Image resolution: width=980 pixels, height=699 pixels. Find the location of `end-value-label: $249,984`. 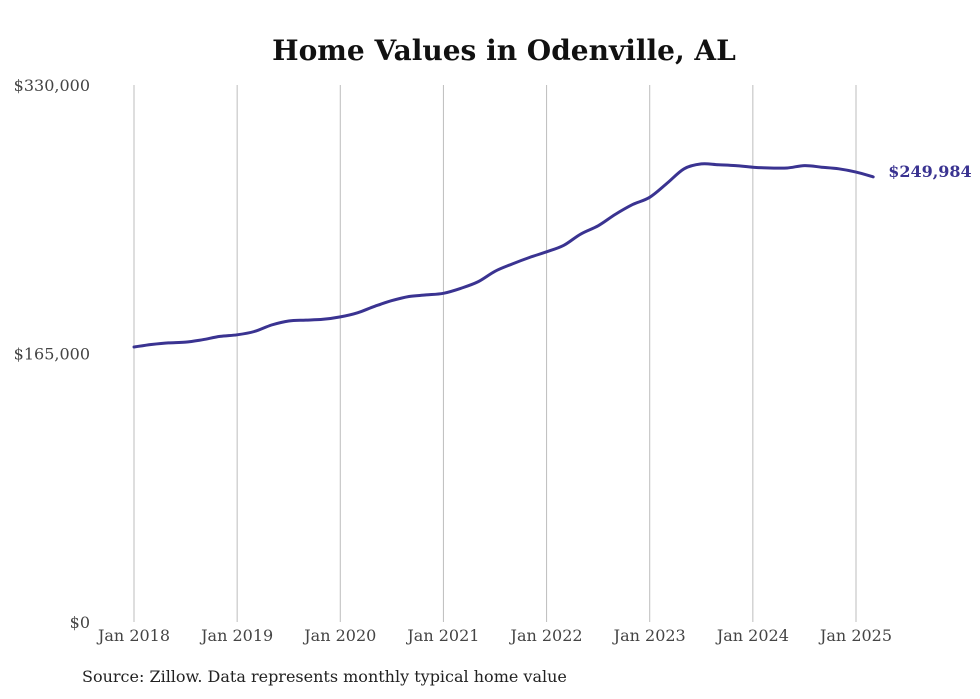

end-value-label: $249,984 is located at coordinates (930, 171).